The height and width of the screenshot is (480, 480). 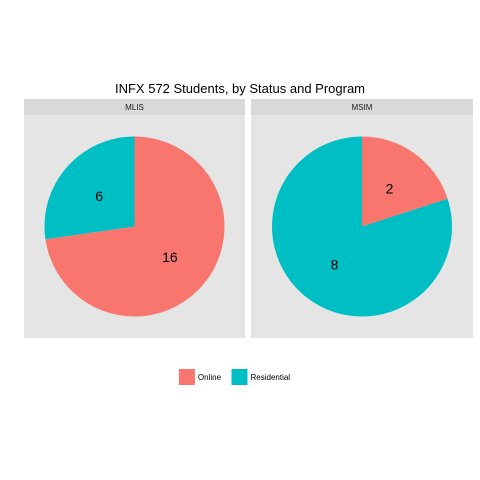 I want to click on legend-label: Online, so click(x=210, y=377).